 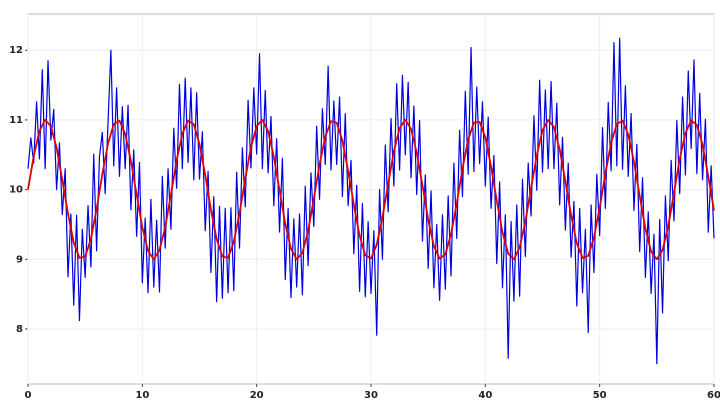 What do you see at coordinates (600, 395) in the screenshot?
I see `x-tick-label: 50` at bounding box center [600, 395].